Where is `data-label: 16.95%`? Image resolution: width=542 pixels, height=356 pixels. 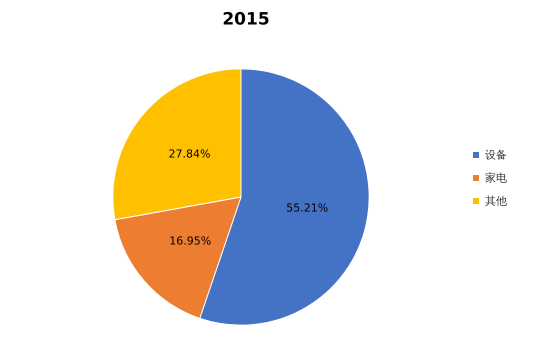 data-label: 16.95% is located at coordinates (190, 241).